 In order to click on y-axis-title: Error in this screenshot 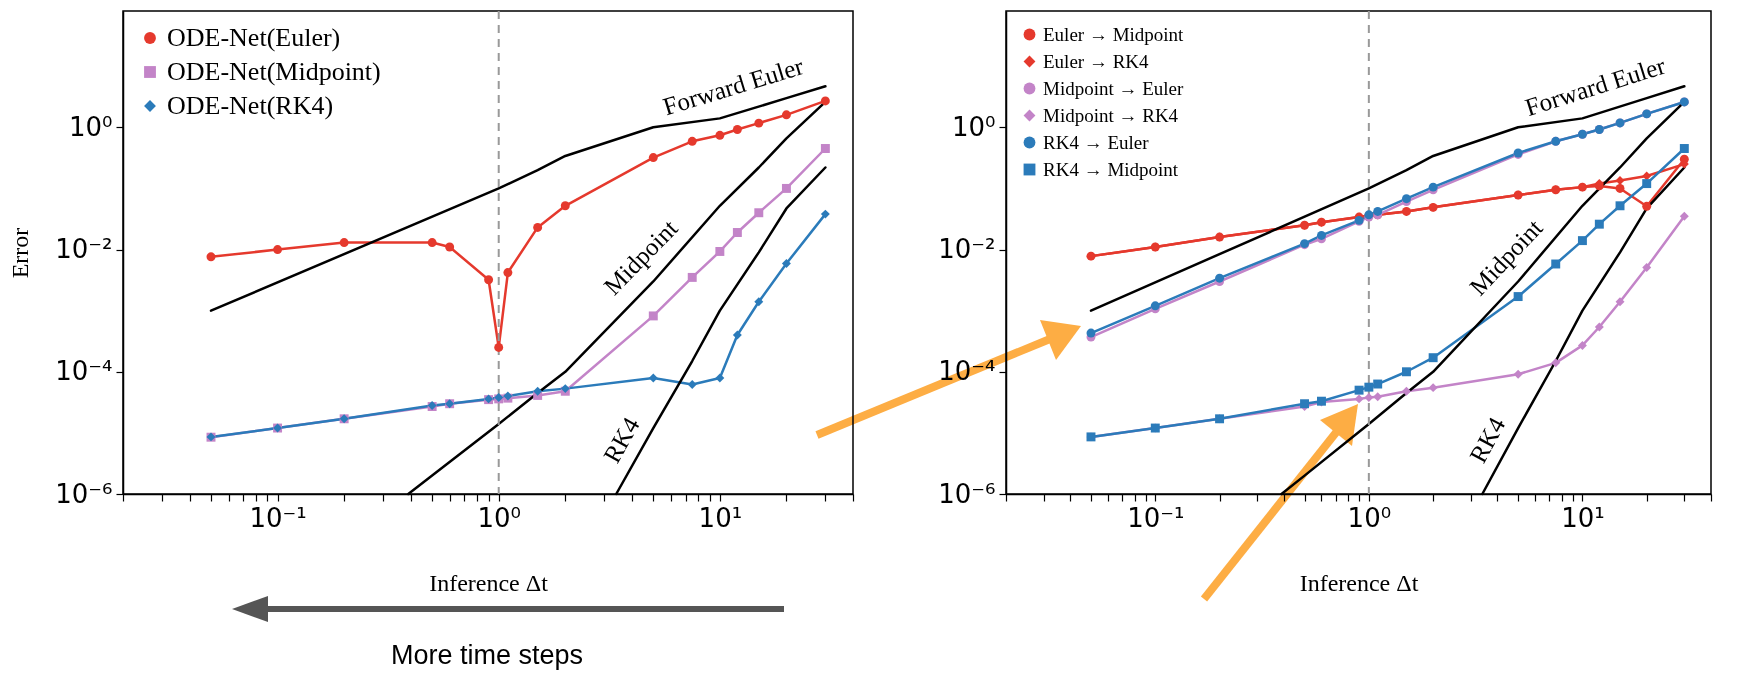, I will do `click(20, 253)`.